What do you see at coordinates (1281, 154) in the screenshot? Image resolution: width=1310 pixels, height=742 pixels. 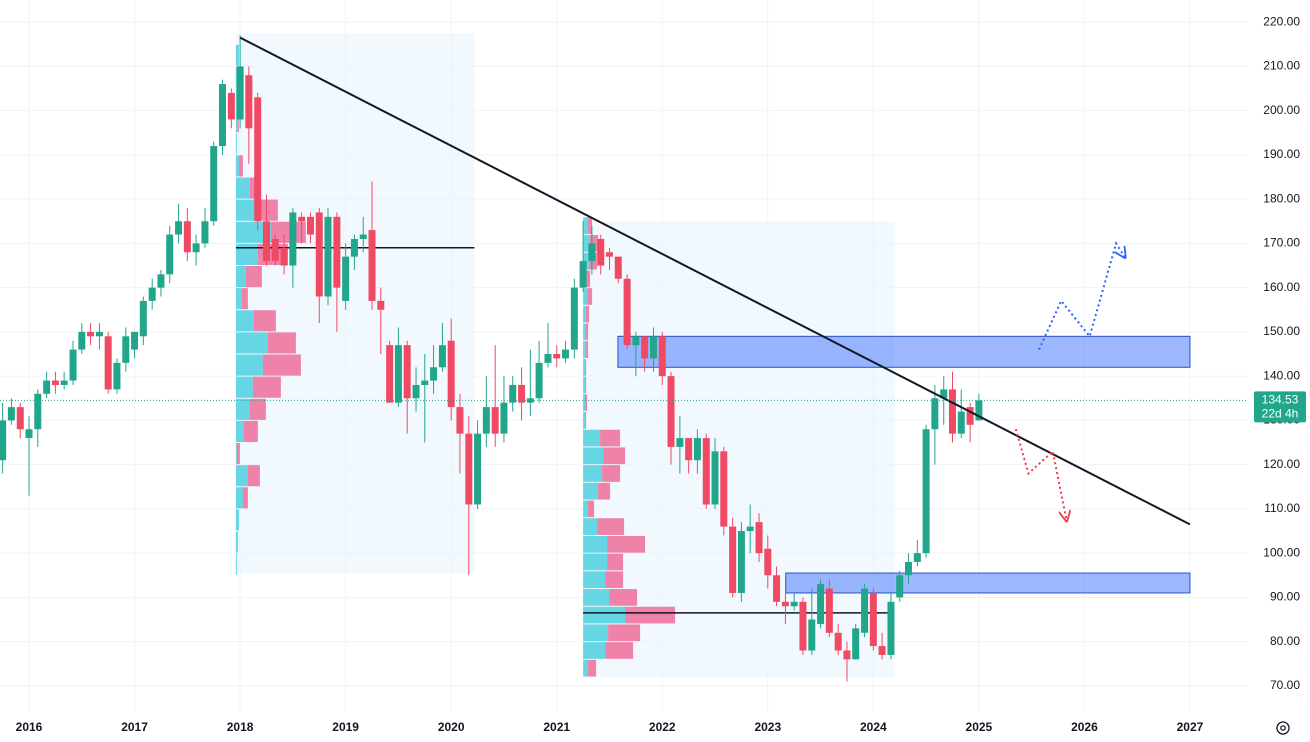 I see `y-tick-label: 190.00` at bounding box center [1281, 154].